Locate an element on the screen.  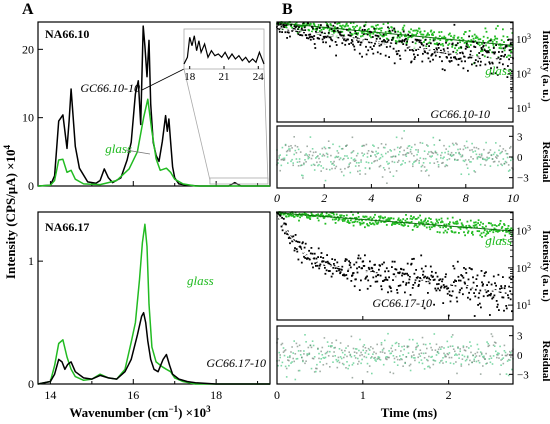
y-tick-label: 102 is located at coordinates (523, 268).